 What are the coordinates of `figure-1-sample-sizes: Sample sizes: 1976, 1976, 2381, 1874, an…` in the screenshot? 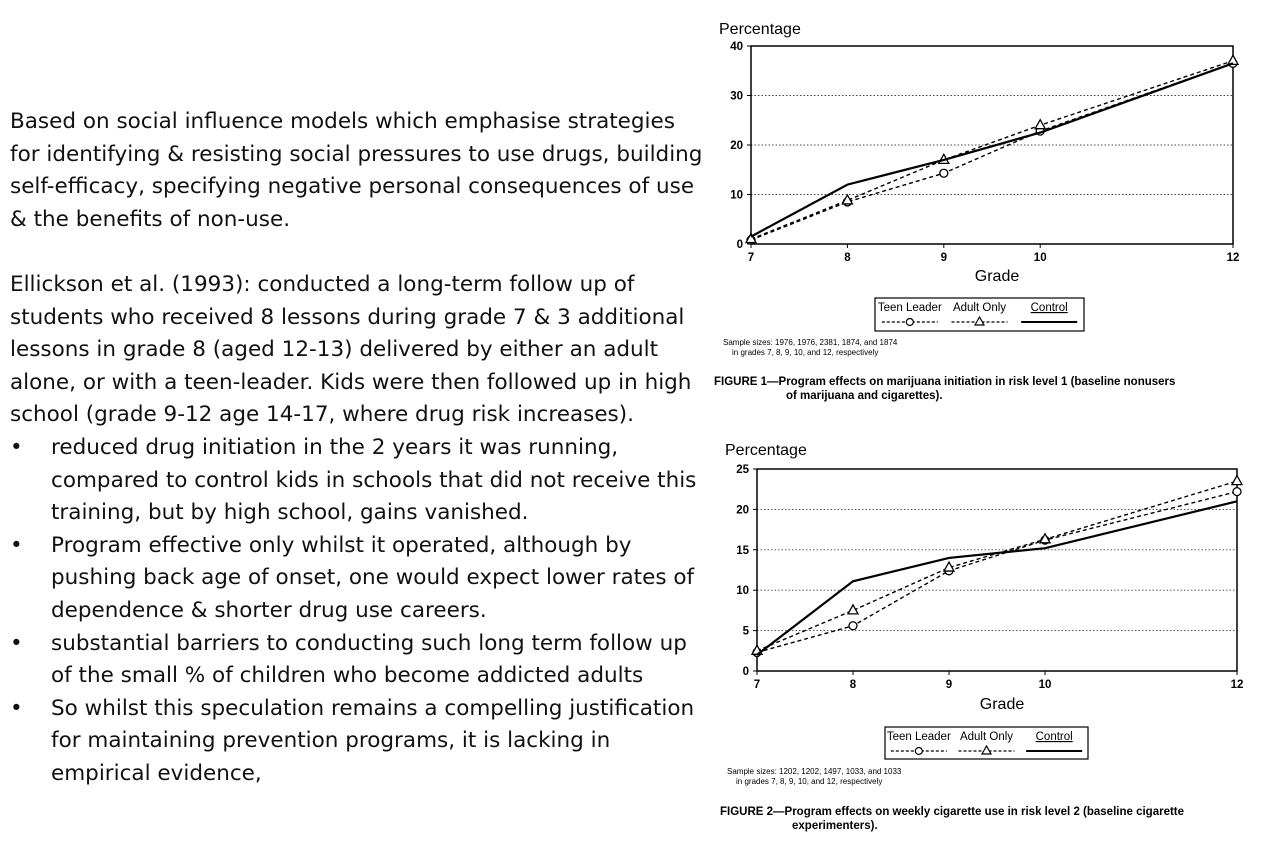 It's located at (810, 348).